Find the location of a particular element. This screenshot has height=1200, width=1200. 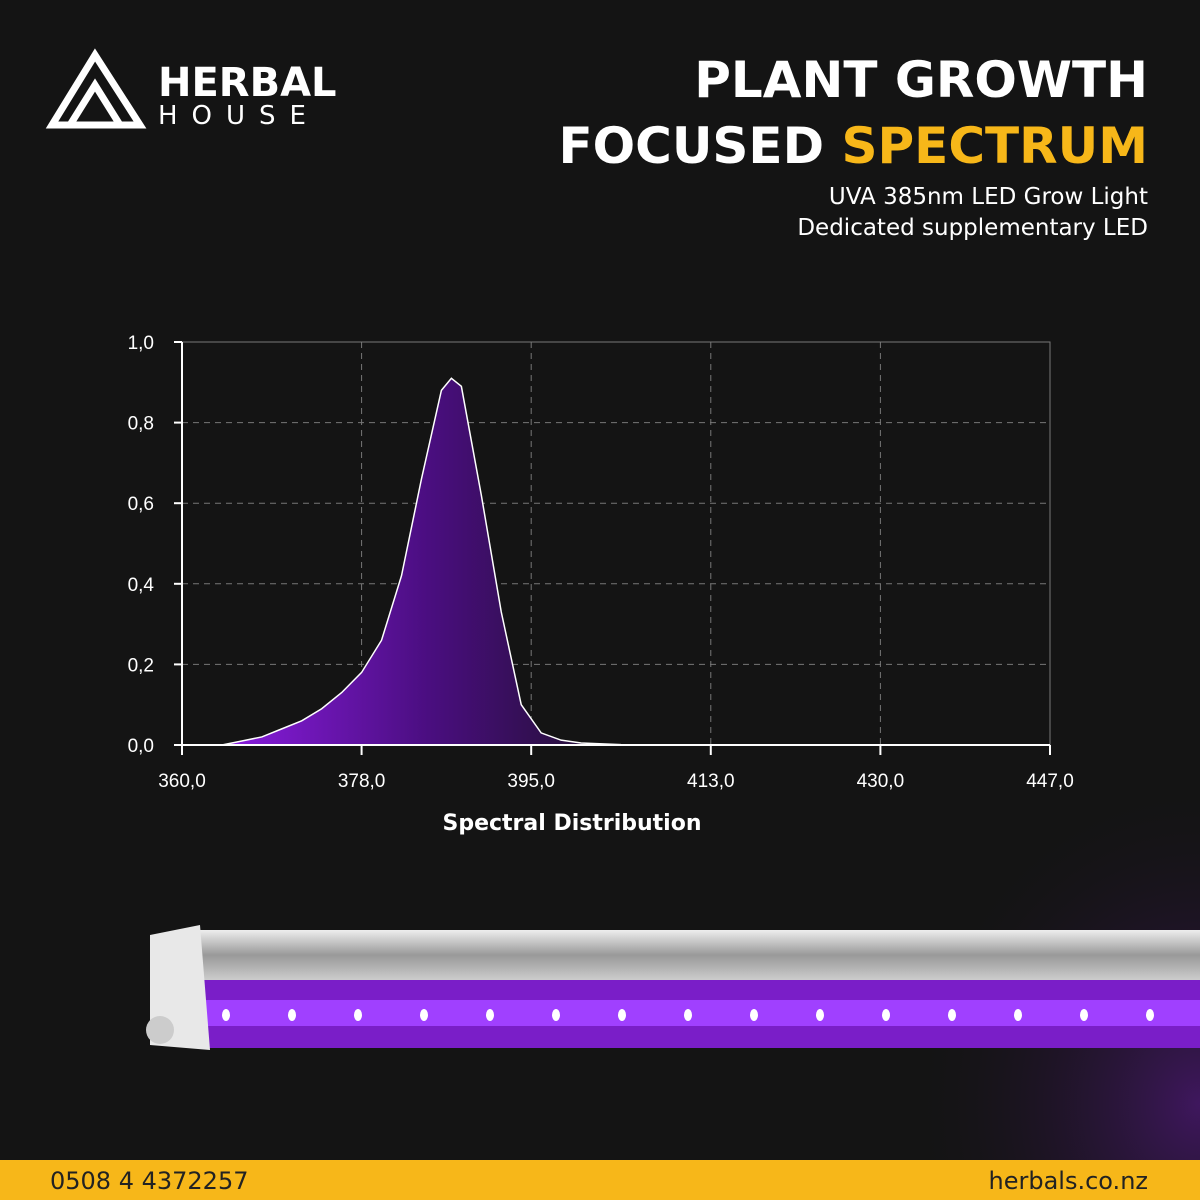

y-tick-label: 0,0 is located at coordinates (141, 746).